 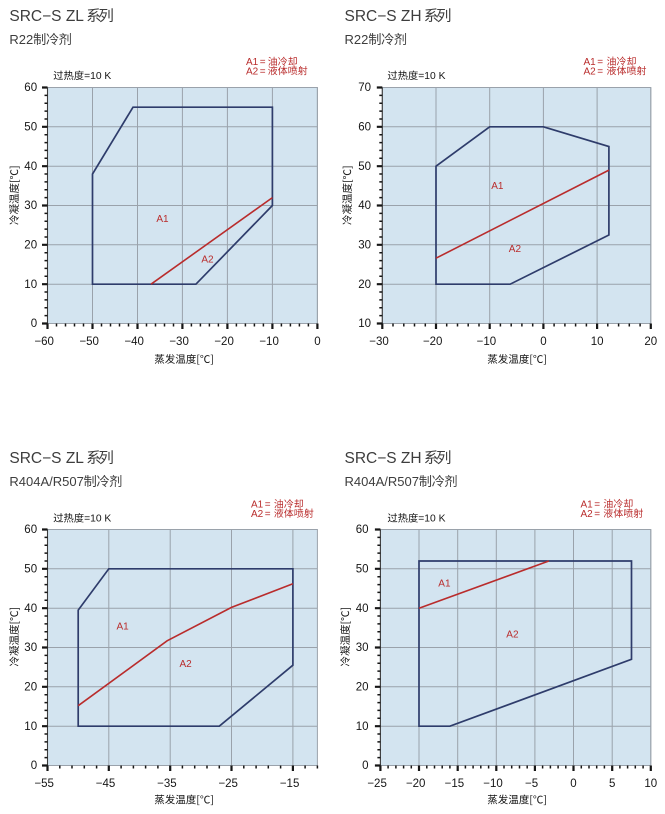 What do you see at coordinates (44, 784) in the screenshot?
I see `svg-text: −55` at bounding box center [44, 784].